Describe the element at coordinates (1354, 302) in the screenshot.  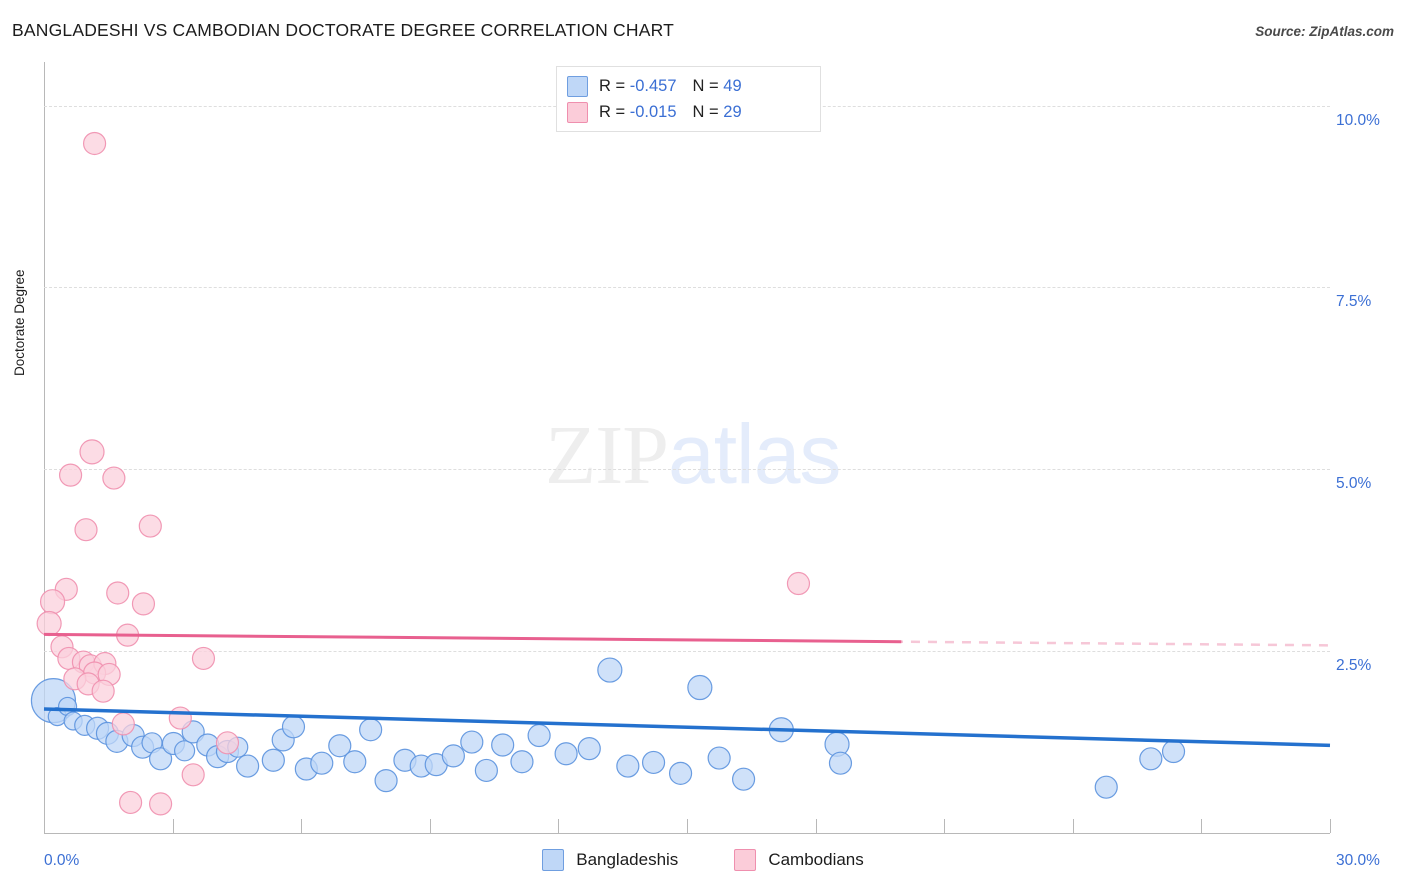
I see `y-axis-tick-label: 7.5%` at that location.